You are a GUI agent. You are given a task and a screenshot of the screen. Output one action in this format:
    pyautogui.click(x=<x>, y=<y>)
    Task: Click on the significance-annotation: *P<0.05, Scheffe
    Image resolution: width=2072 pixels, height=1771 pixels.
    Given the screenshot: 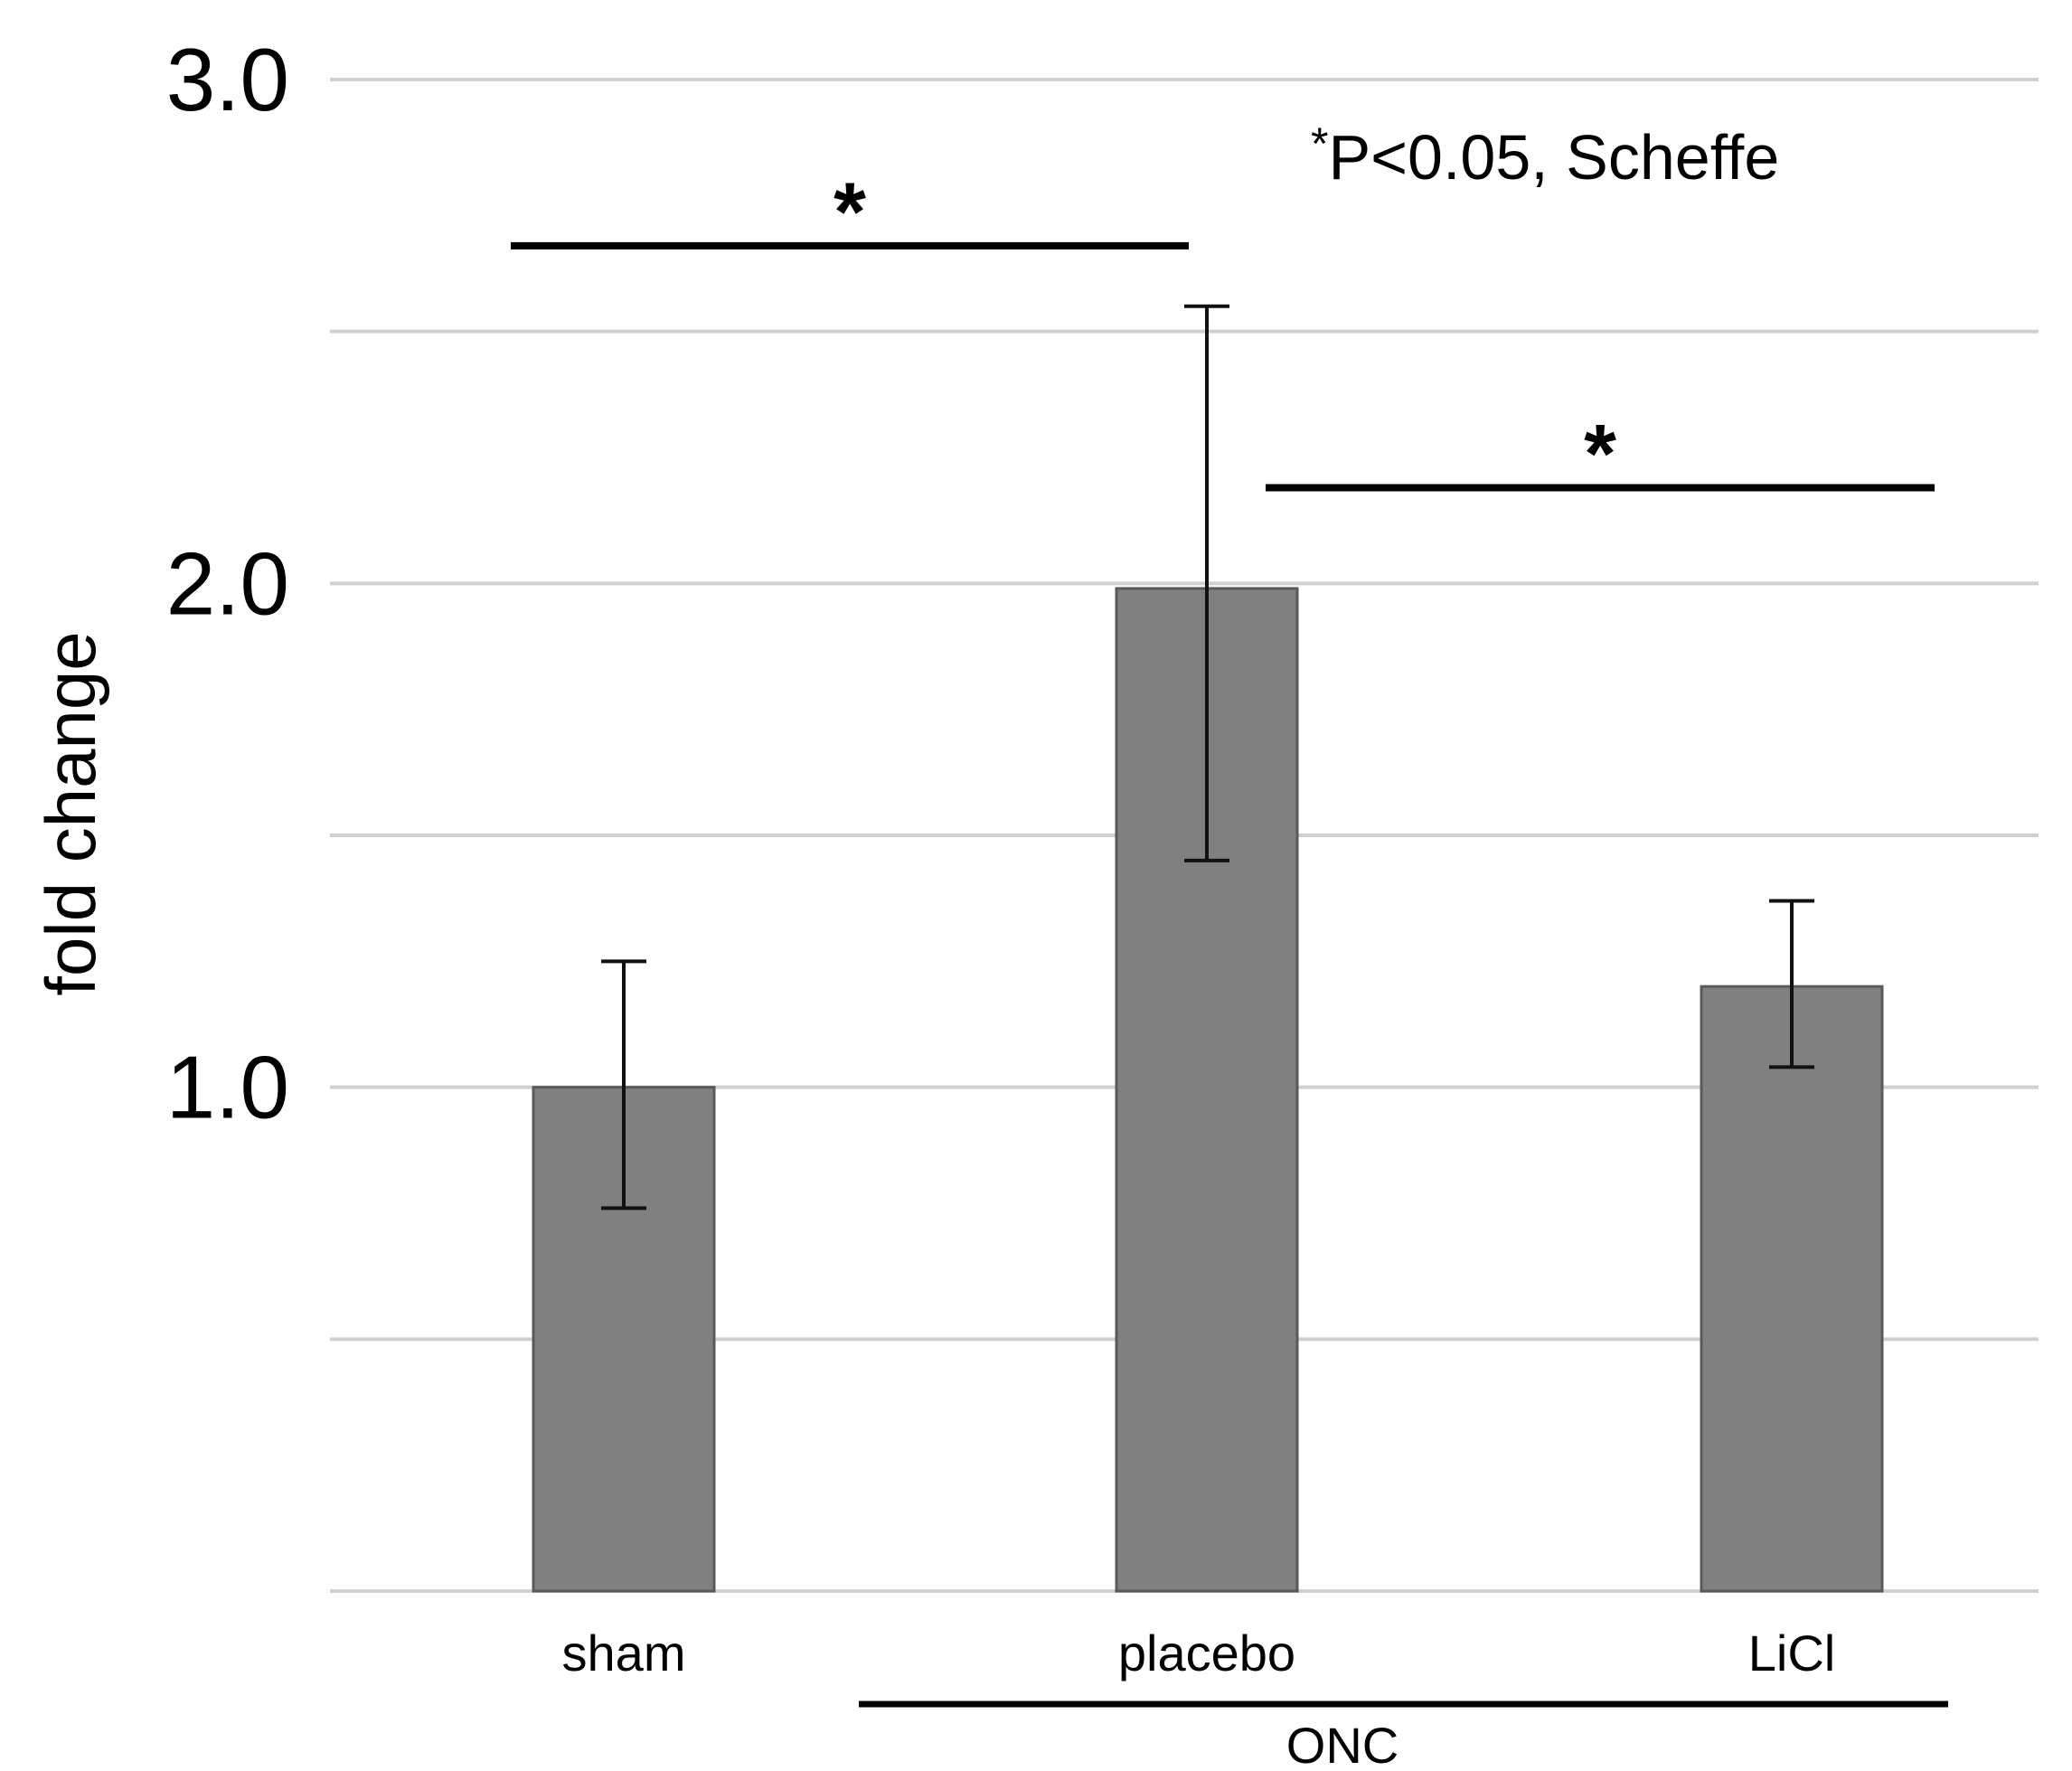 What is the action you would take?
    pyautogui.click(x=1545, y=155)
    